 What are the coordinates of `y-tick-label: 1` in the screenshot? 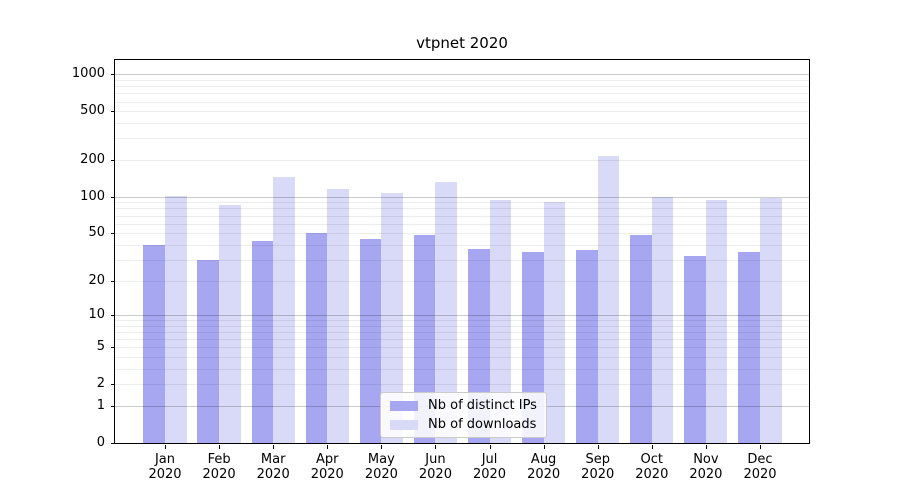 It's located at (100, 405).